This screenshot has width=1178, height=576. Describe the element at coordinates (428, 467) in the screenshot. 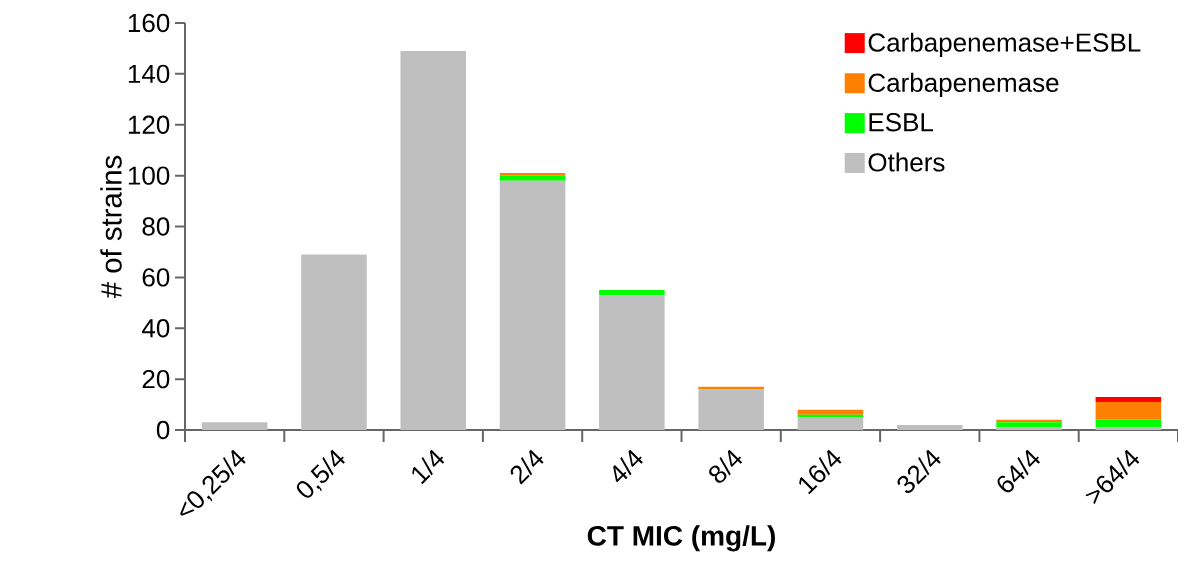

I see `x-tick-label: 1/4` at that location.